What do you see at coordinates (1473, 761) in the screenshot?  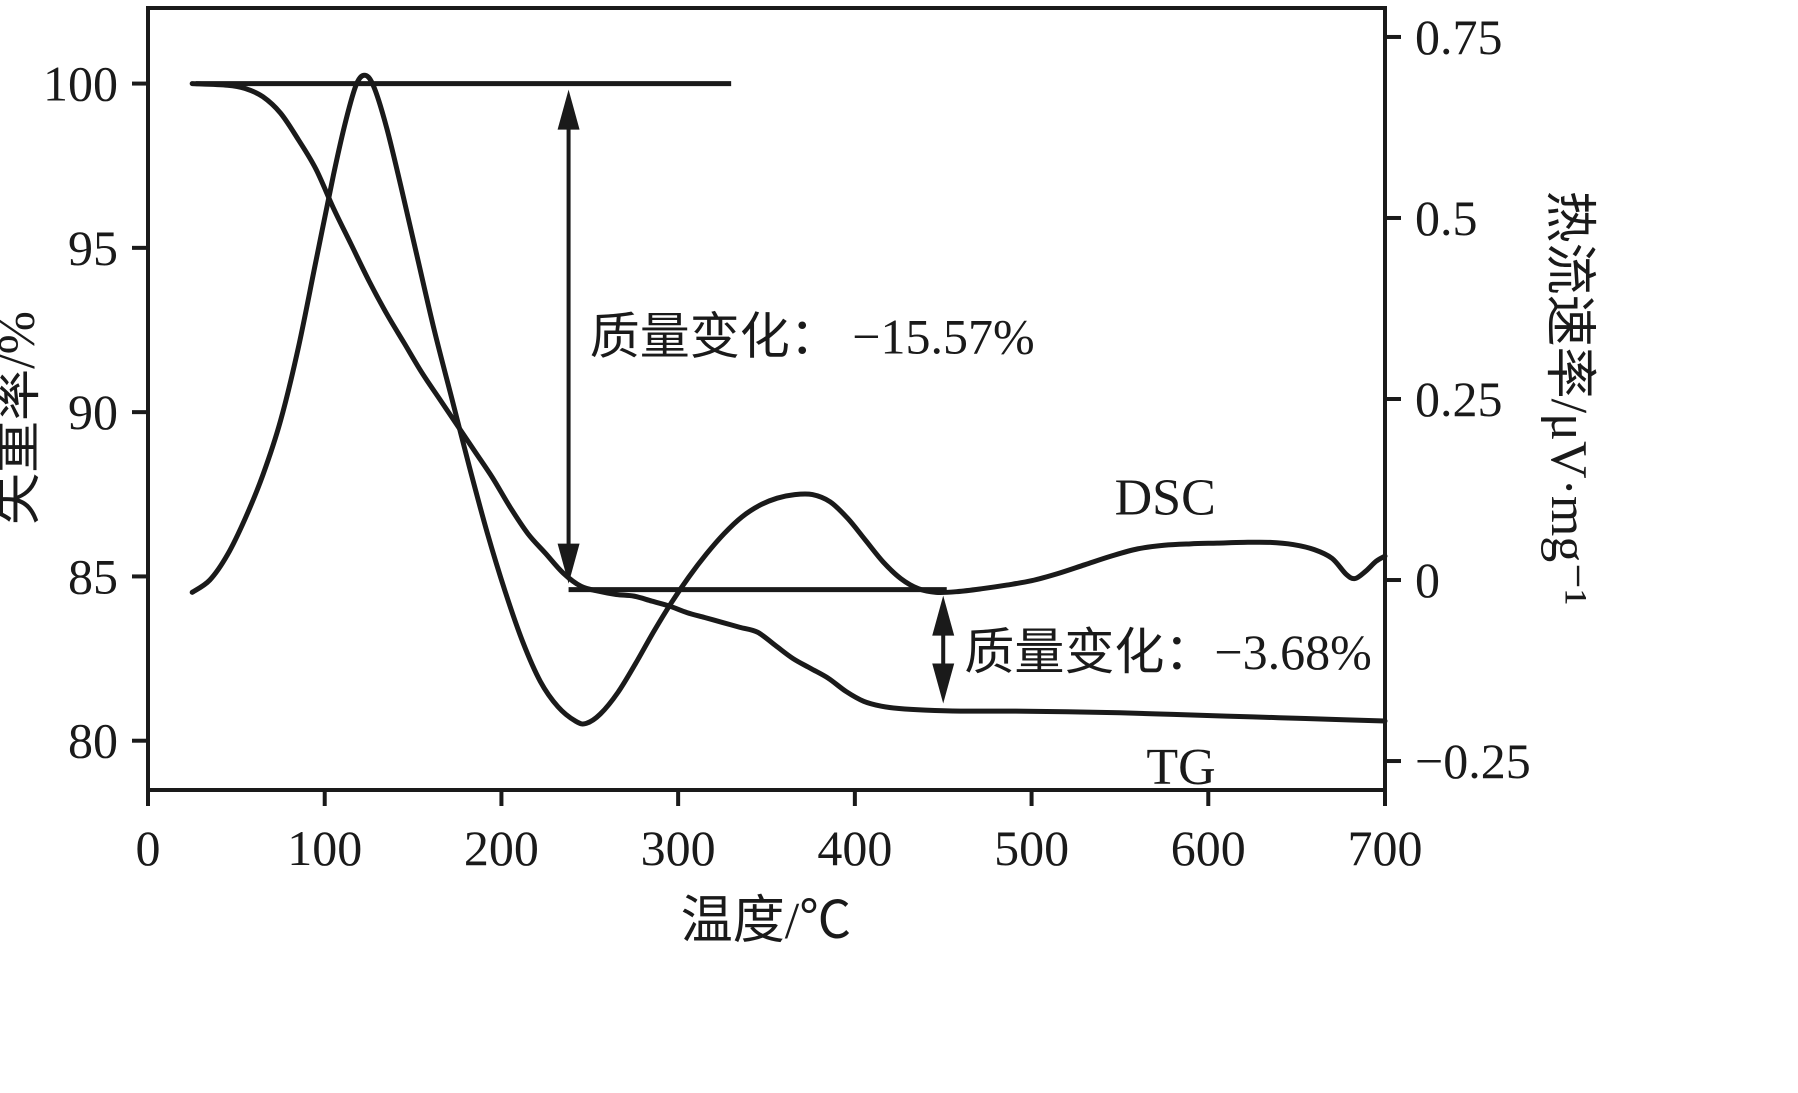 I see `right-y-tick-label: −0.25` at bounding box center [1473, 761].